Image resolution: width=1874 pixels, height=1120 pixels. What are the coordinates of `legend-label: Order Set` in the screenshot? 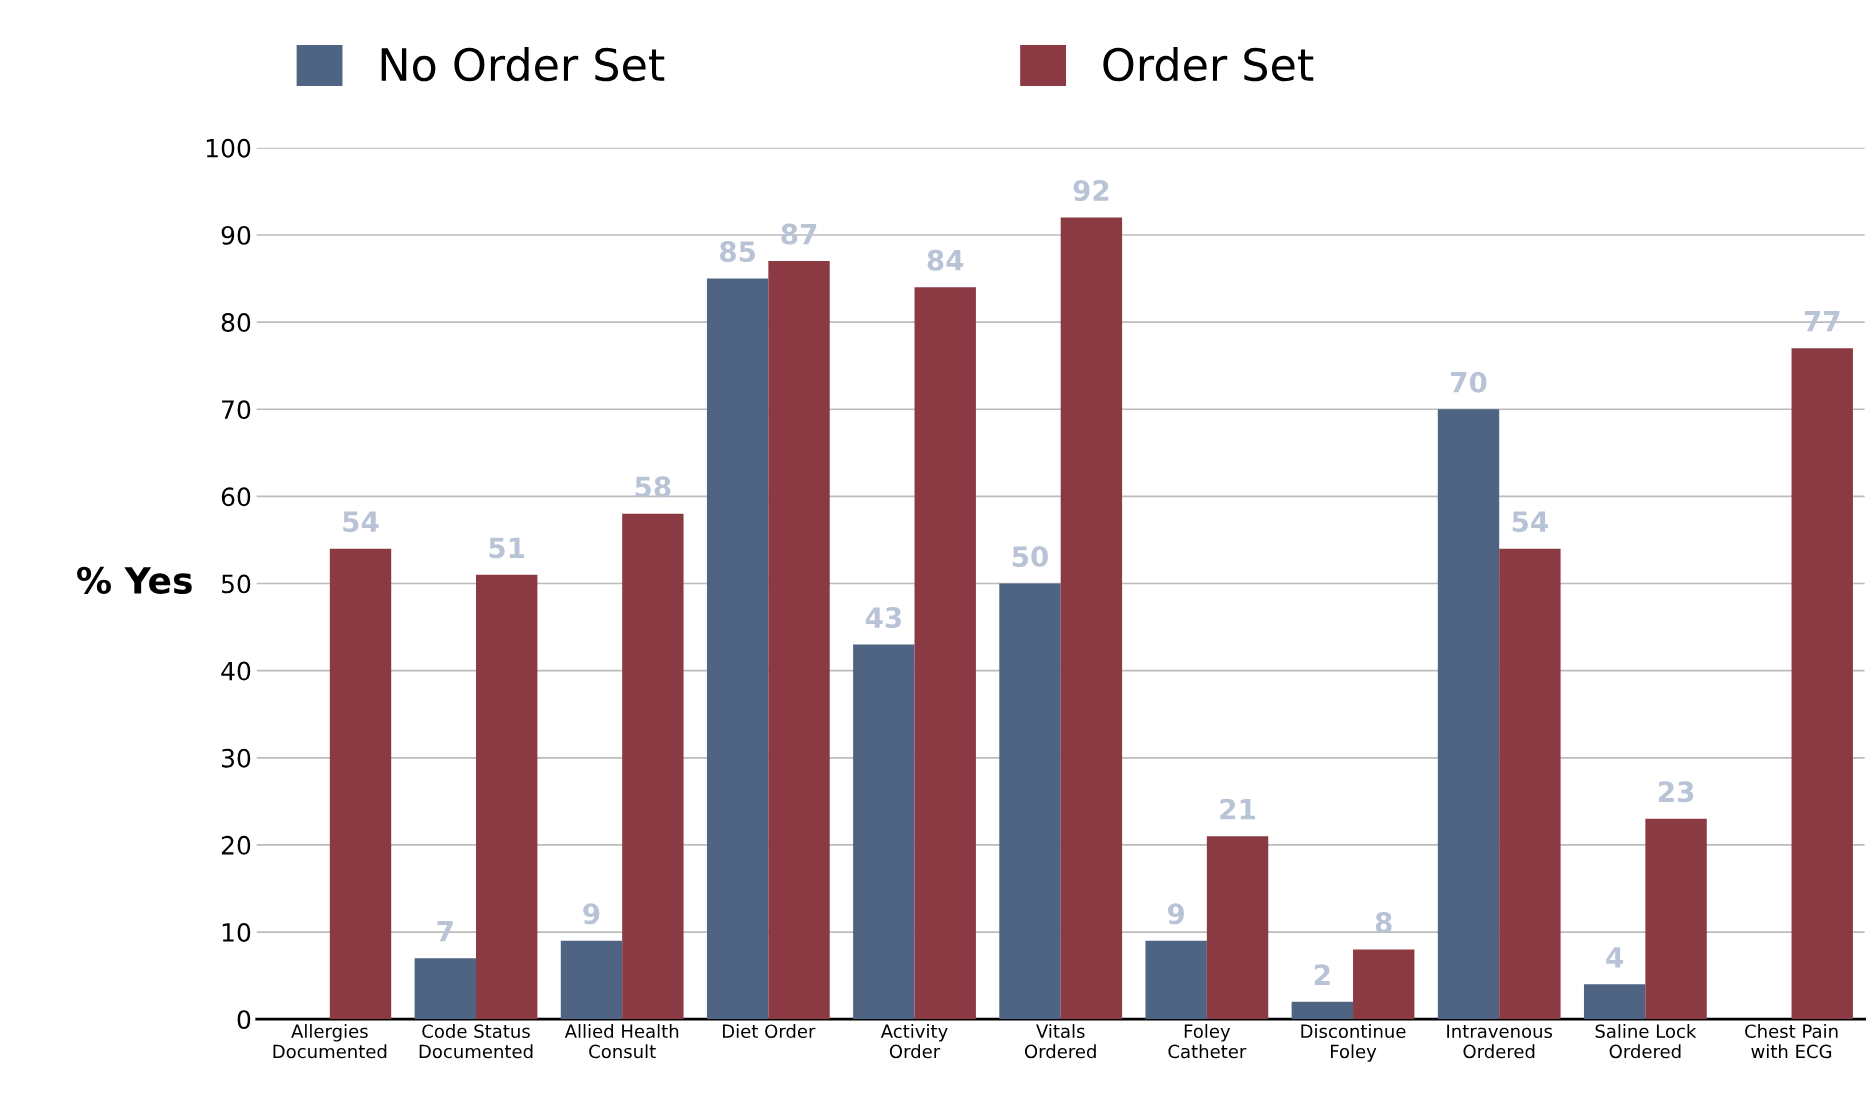 It's located at (1208, 64).